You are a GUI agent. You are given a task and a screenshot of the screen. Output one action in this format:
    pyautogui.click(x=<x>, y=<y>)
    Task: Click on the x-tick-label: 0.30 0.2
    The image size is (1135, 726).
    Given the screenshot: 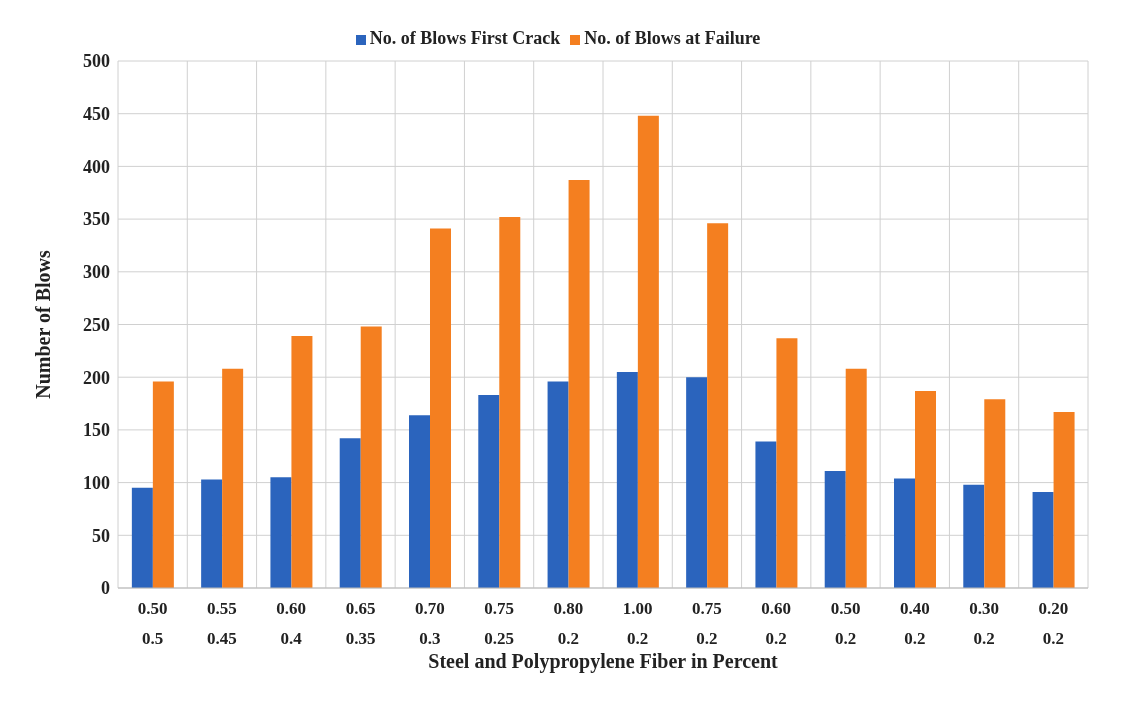 What is the action you would take?
    pyautogui.click(x=984, y=623)
    